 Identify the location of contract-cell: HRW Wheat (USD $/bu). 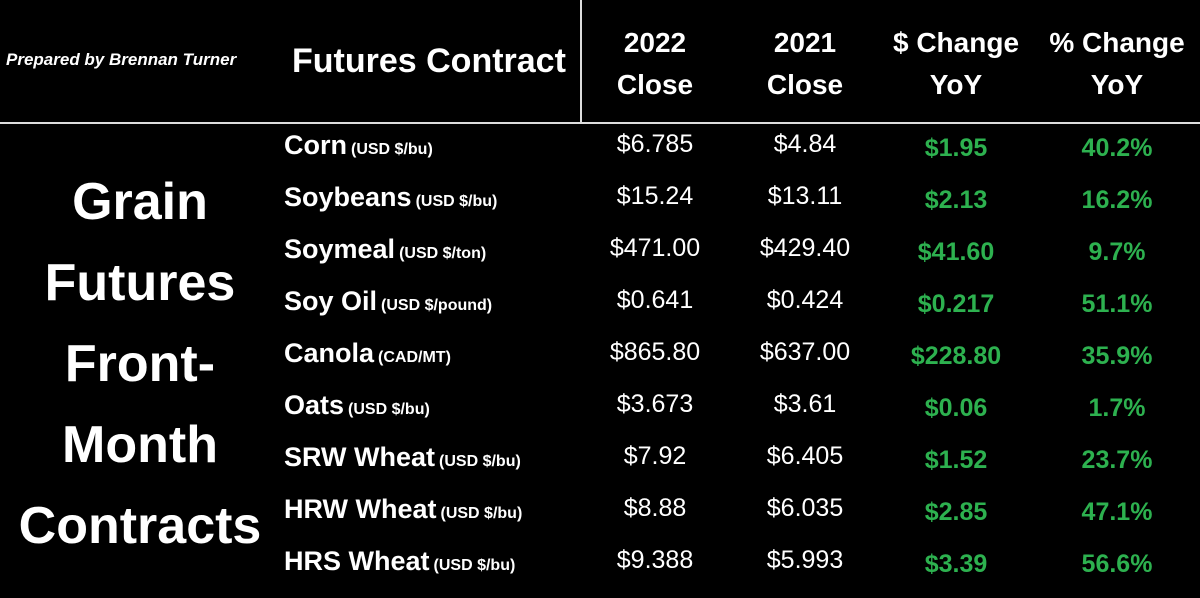
(403, 509).